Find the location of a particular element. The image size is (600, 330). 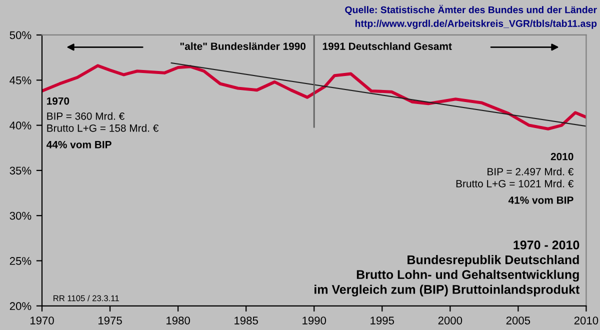

annotation: RR 1105 / 23.3.11 is located at coordinates (86, 298).